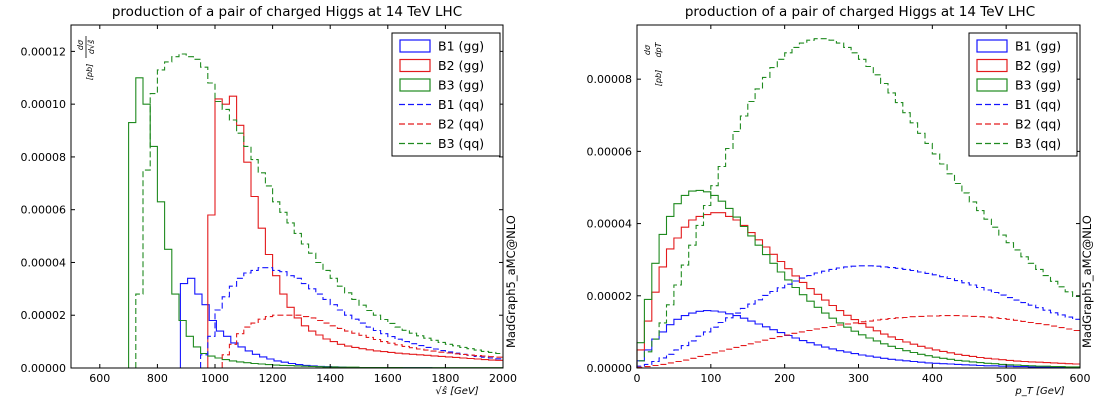  Describe the element at coordinates (511, 281) in the screenshot. I see `left-generator-label: MadGraph5_aMC@NLO` at that location.